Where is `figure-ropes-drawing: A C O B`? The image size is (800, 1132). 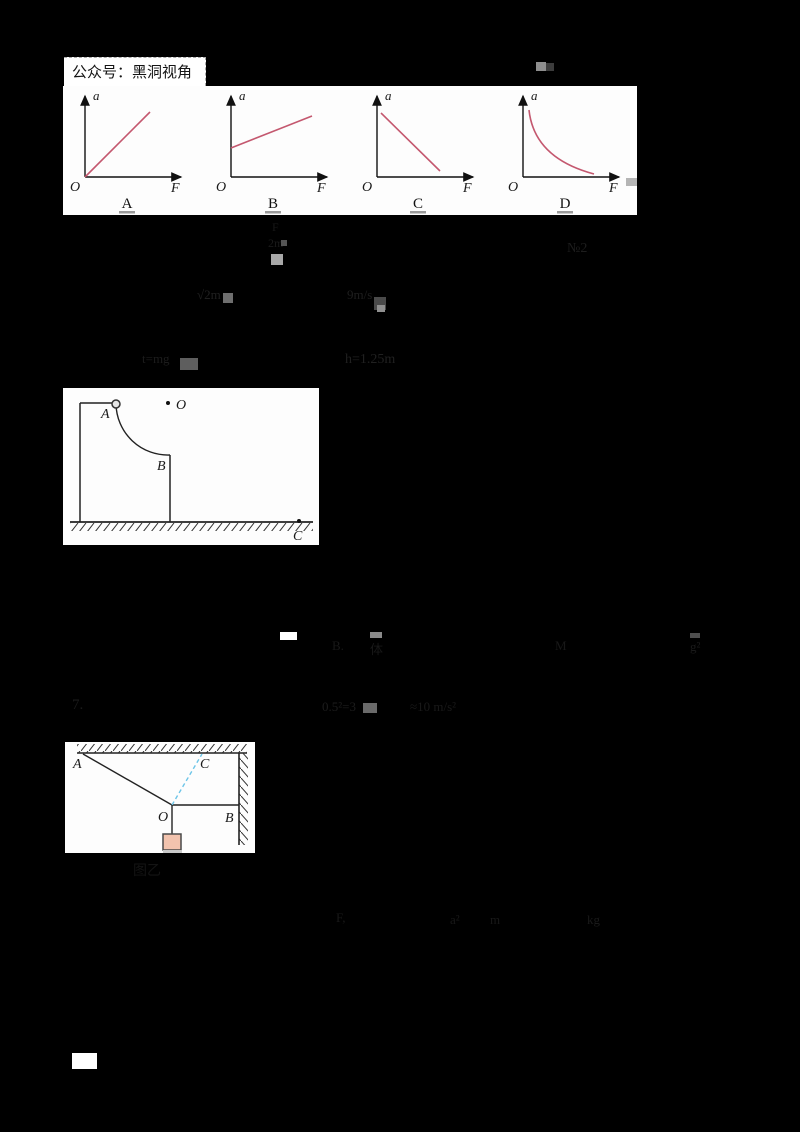 figure-ropes-drawing: A C O B is located at coordinates (160, 798).